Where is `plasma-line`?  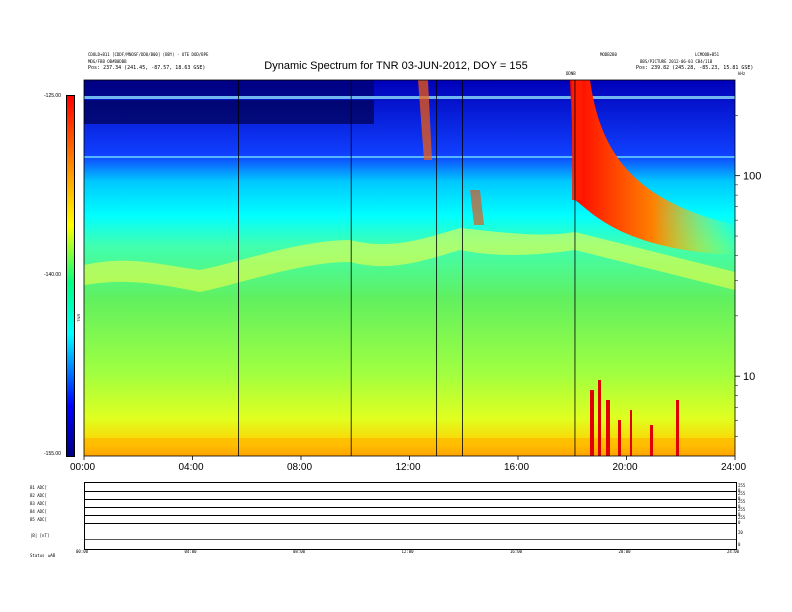 plasma-line is located at coordinates (409, 260).